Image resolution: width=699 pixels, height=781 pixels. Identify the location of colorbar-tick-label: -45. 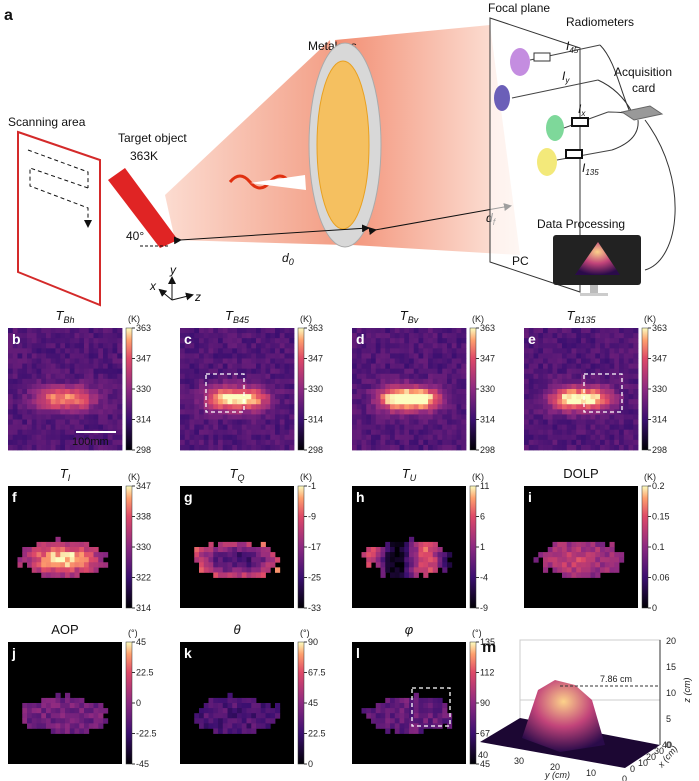
(142, 764).